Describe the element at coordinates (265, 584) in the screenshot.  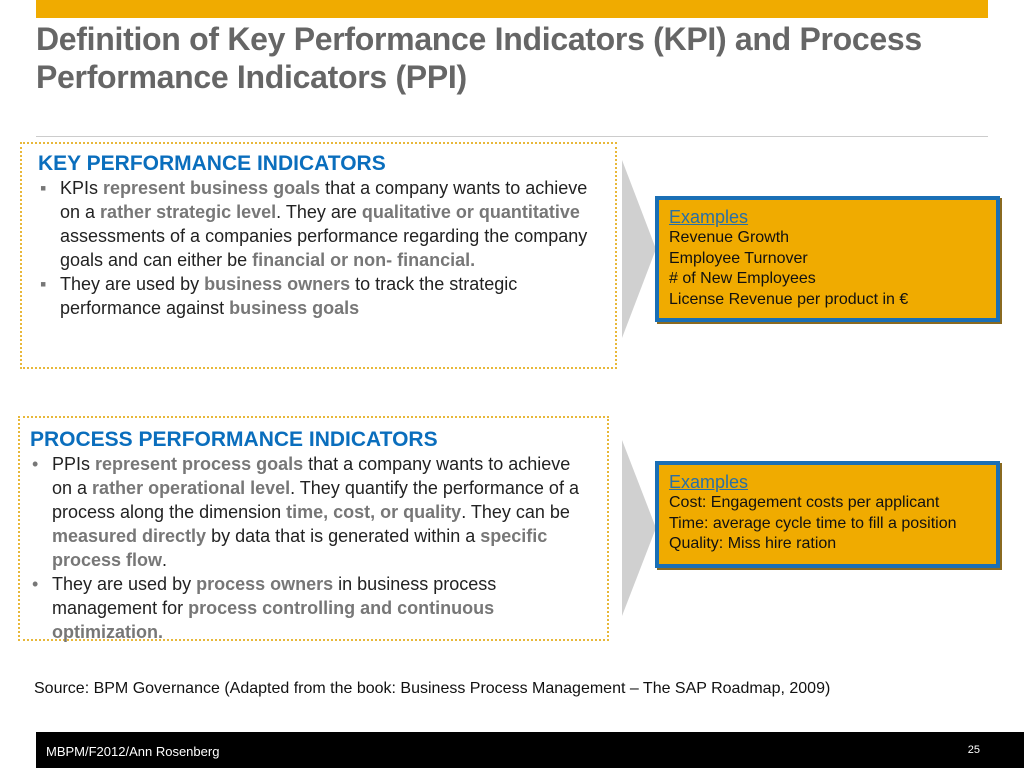
I see `highlighted-text: process owners` at that location.